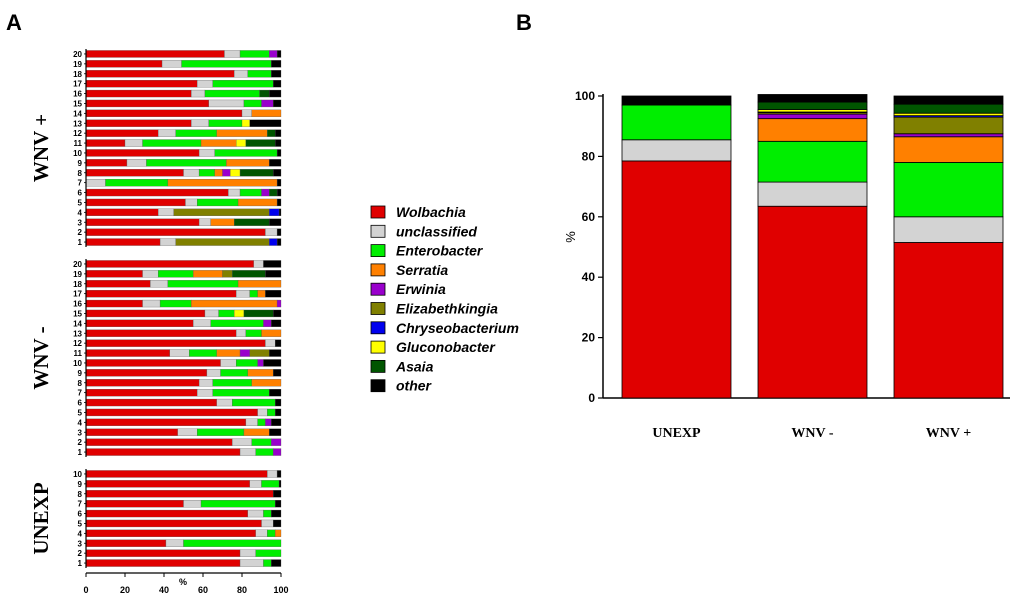 This screenshot has width=1024, height=603. Describe the element at coordinates (589, 277) in the screenshot. I see `y-tick-label: 40` at that location.